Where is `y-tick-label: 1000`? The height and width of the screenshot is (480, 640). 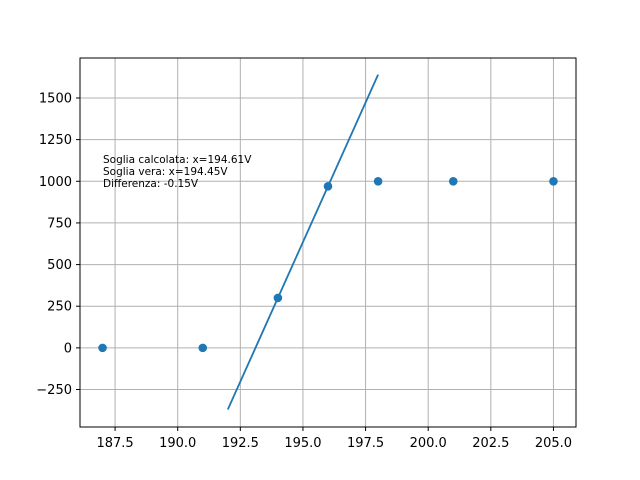 y-tick-label: 1000 is located at coordinates (55, 182).